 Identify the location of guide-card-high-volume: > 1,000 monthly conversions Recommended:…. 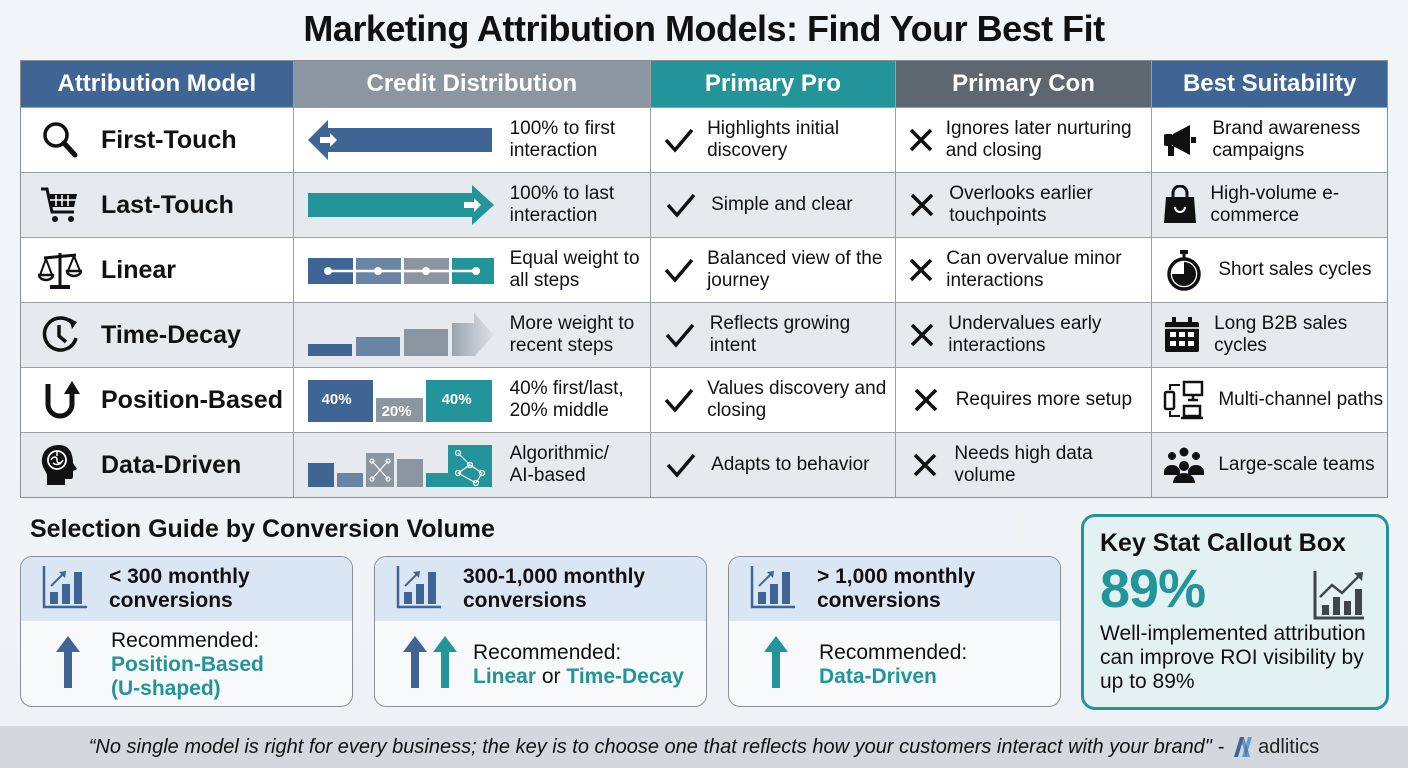
(894, 631).